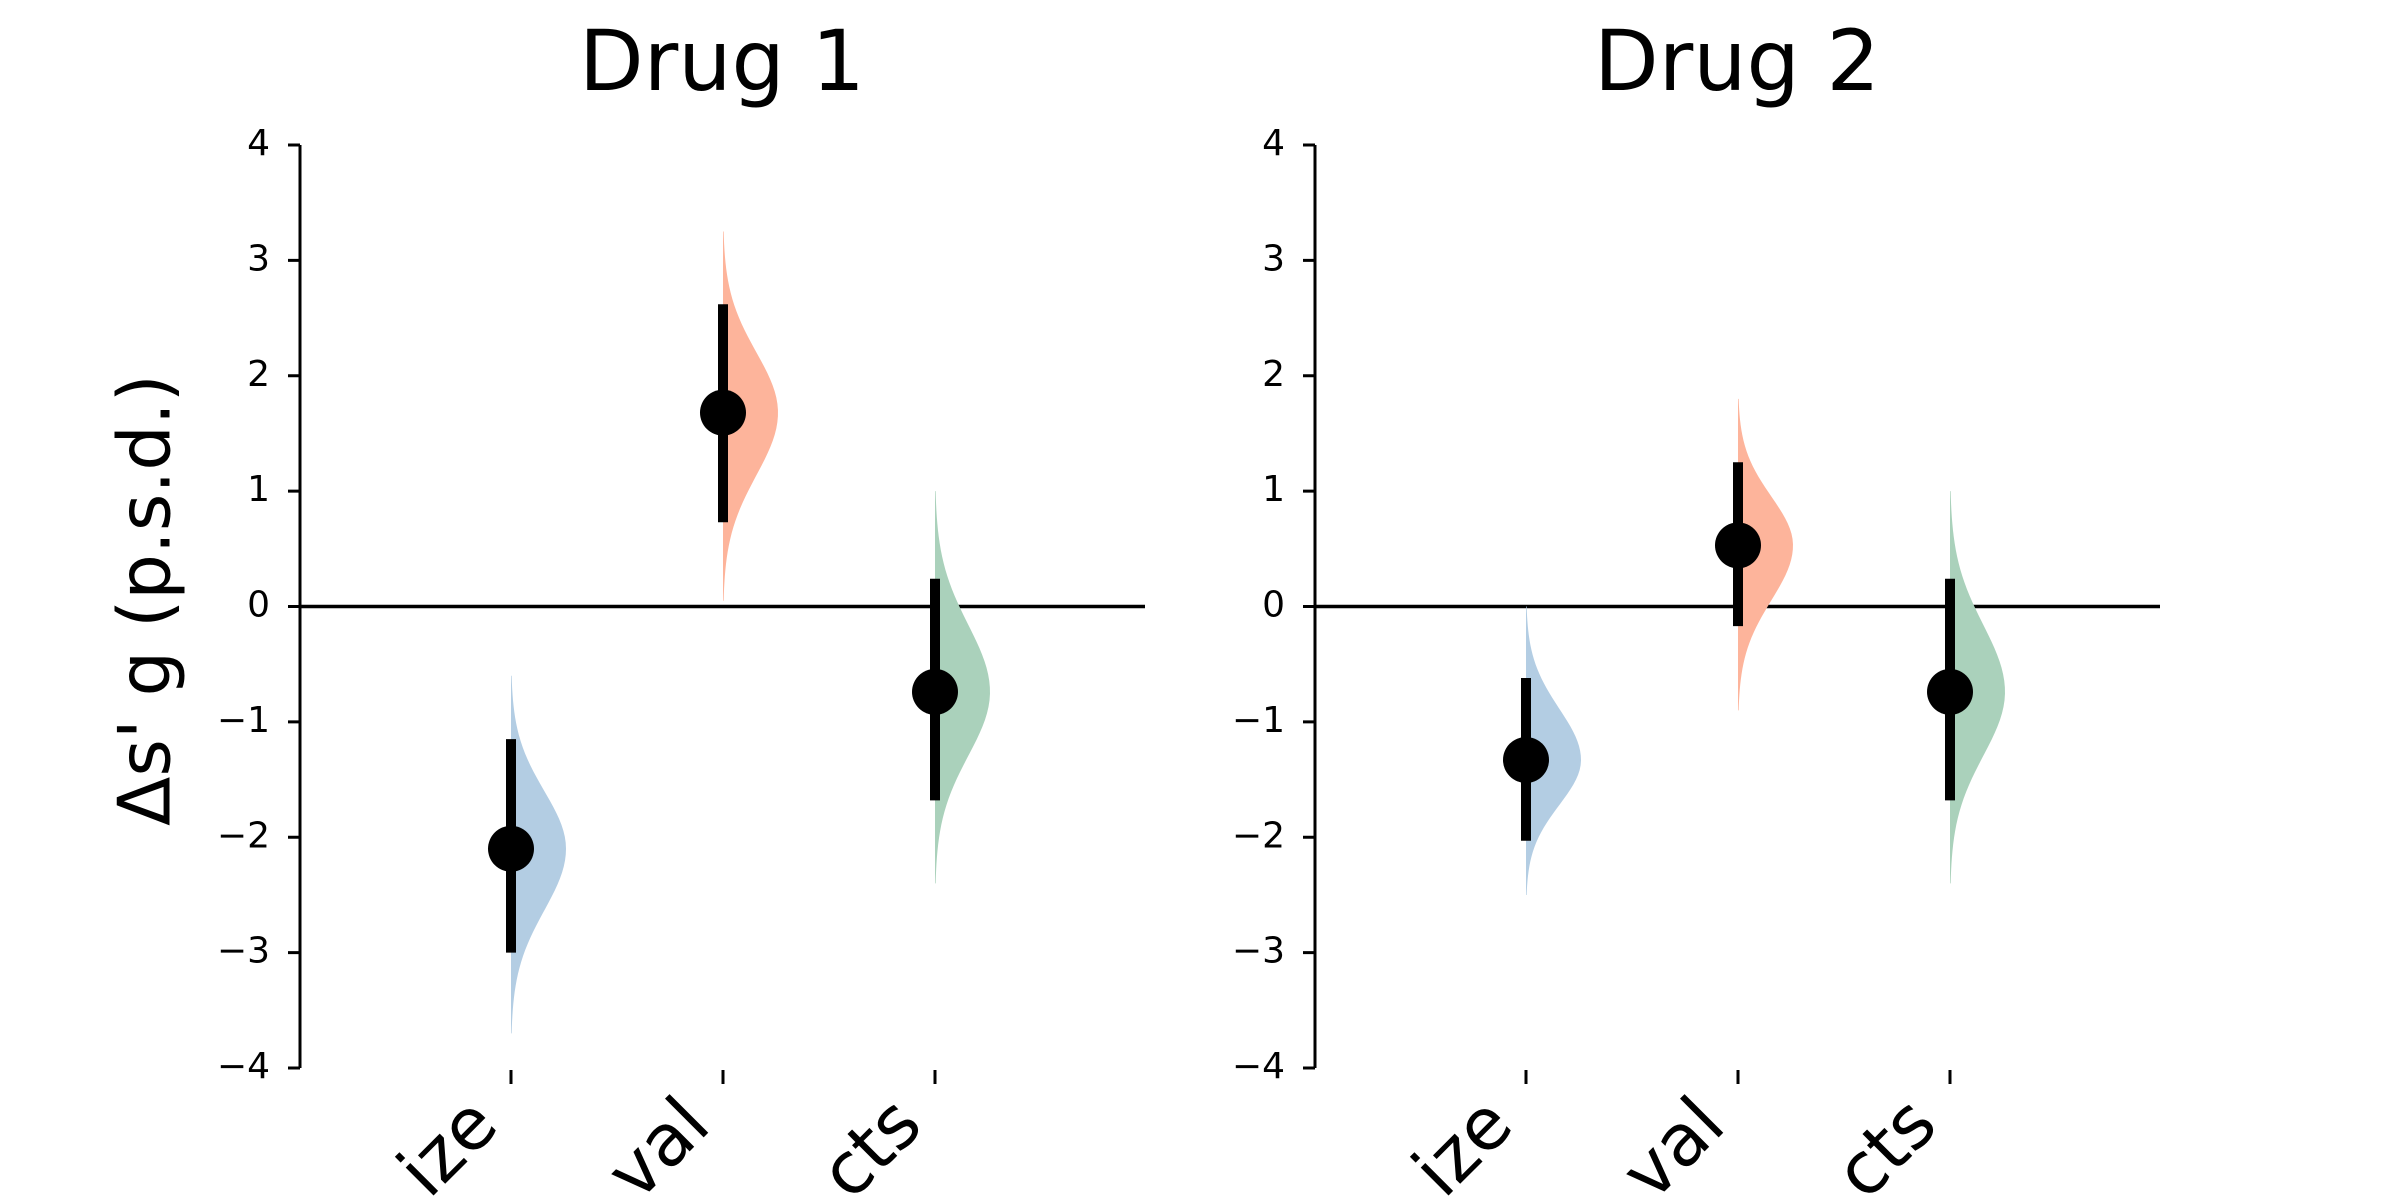 The height and width of the screenshot is (1200, 2400). I want to click on panel-title: Drug 2, so click(1737, 61).